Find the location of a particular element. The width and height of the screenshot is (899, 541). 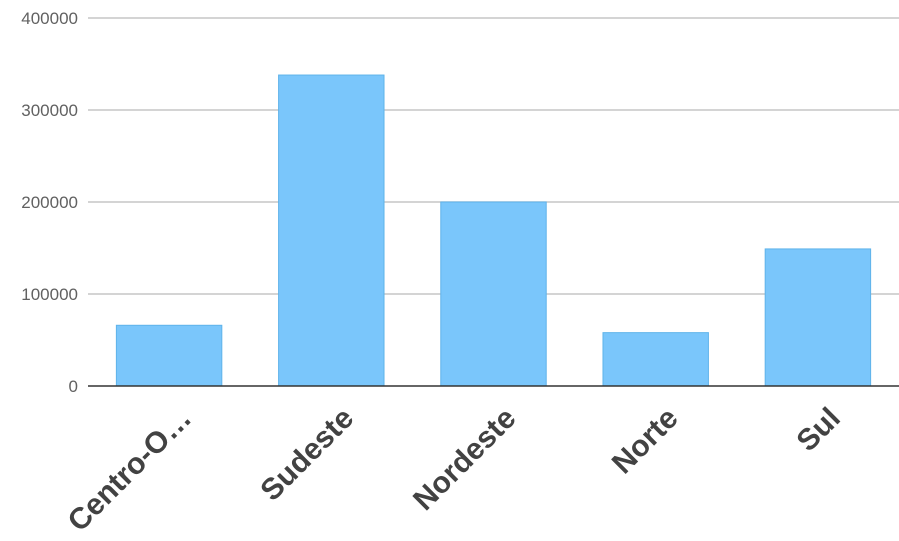

y-tick-label: 0 is located at coordinates (73, 386).